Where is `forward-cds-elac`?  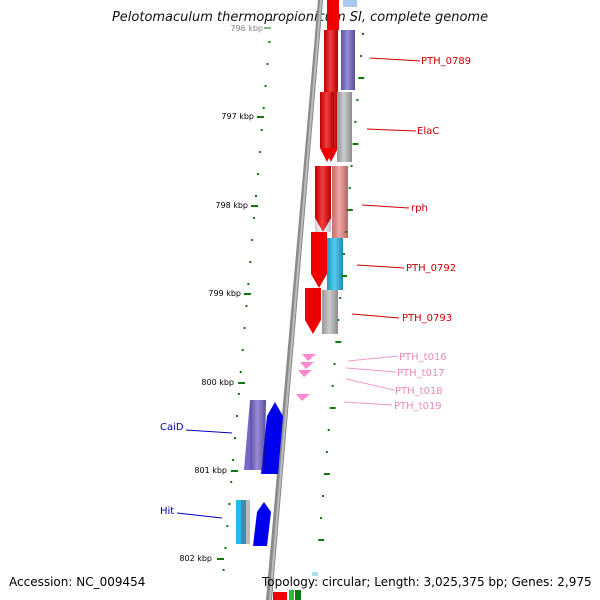 forward-cds-elac is located at coordinates (327, 127).